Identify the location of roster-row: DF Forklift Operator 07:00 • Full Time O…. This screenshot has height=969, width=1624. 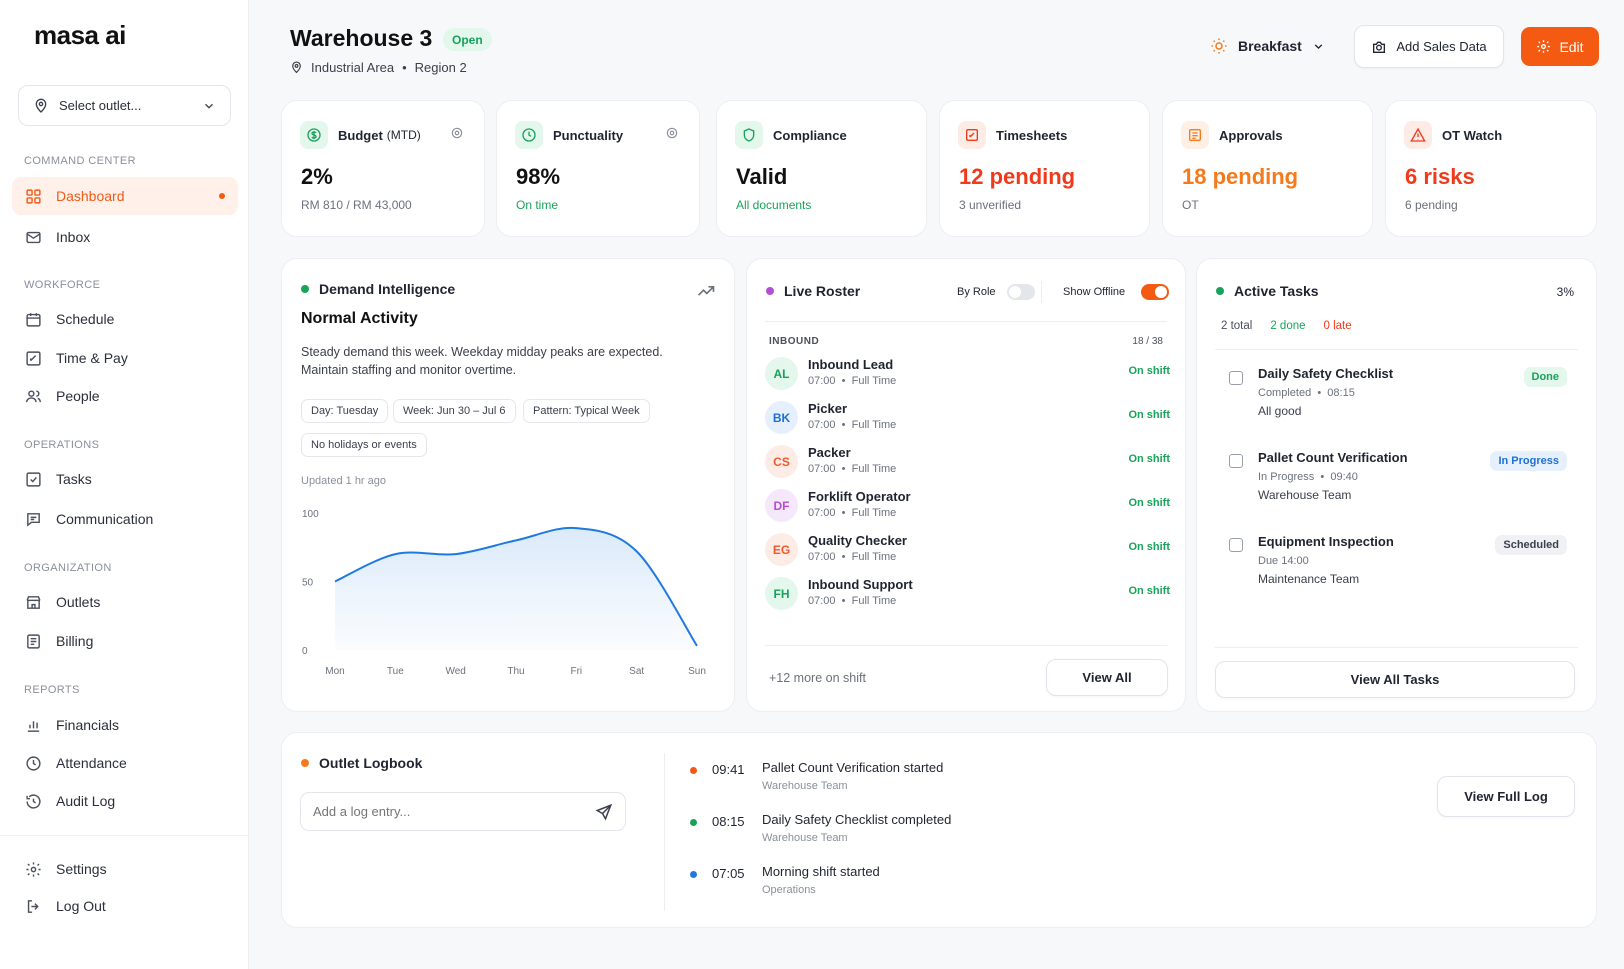
(967, 507).